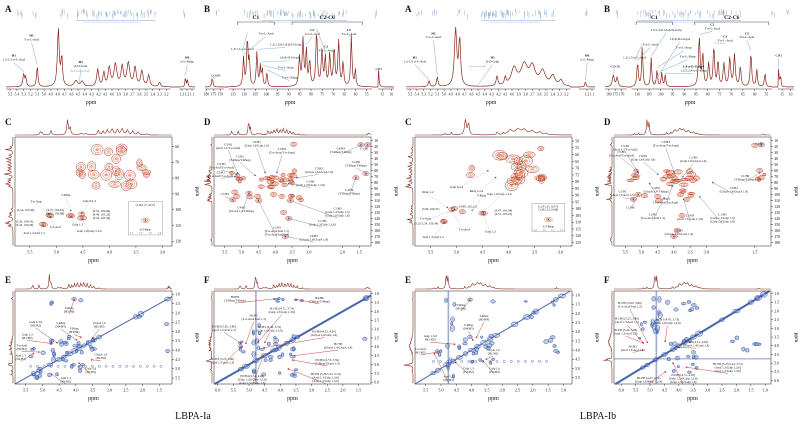 This screenshot has width=800, height=425. Describe the element at coordinates (89, 231) in the screenshot. I see `svg-text: Galp 1,6/Galp 1,3,6` at that location.